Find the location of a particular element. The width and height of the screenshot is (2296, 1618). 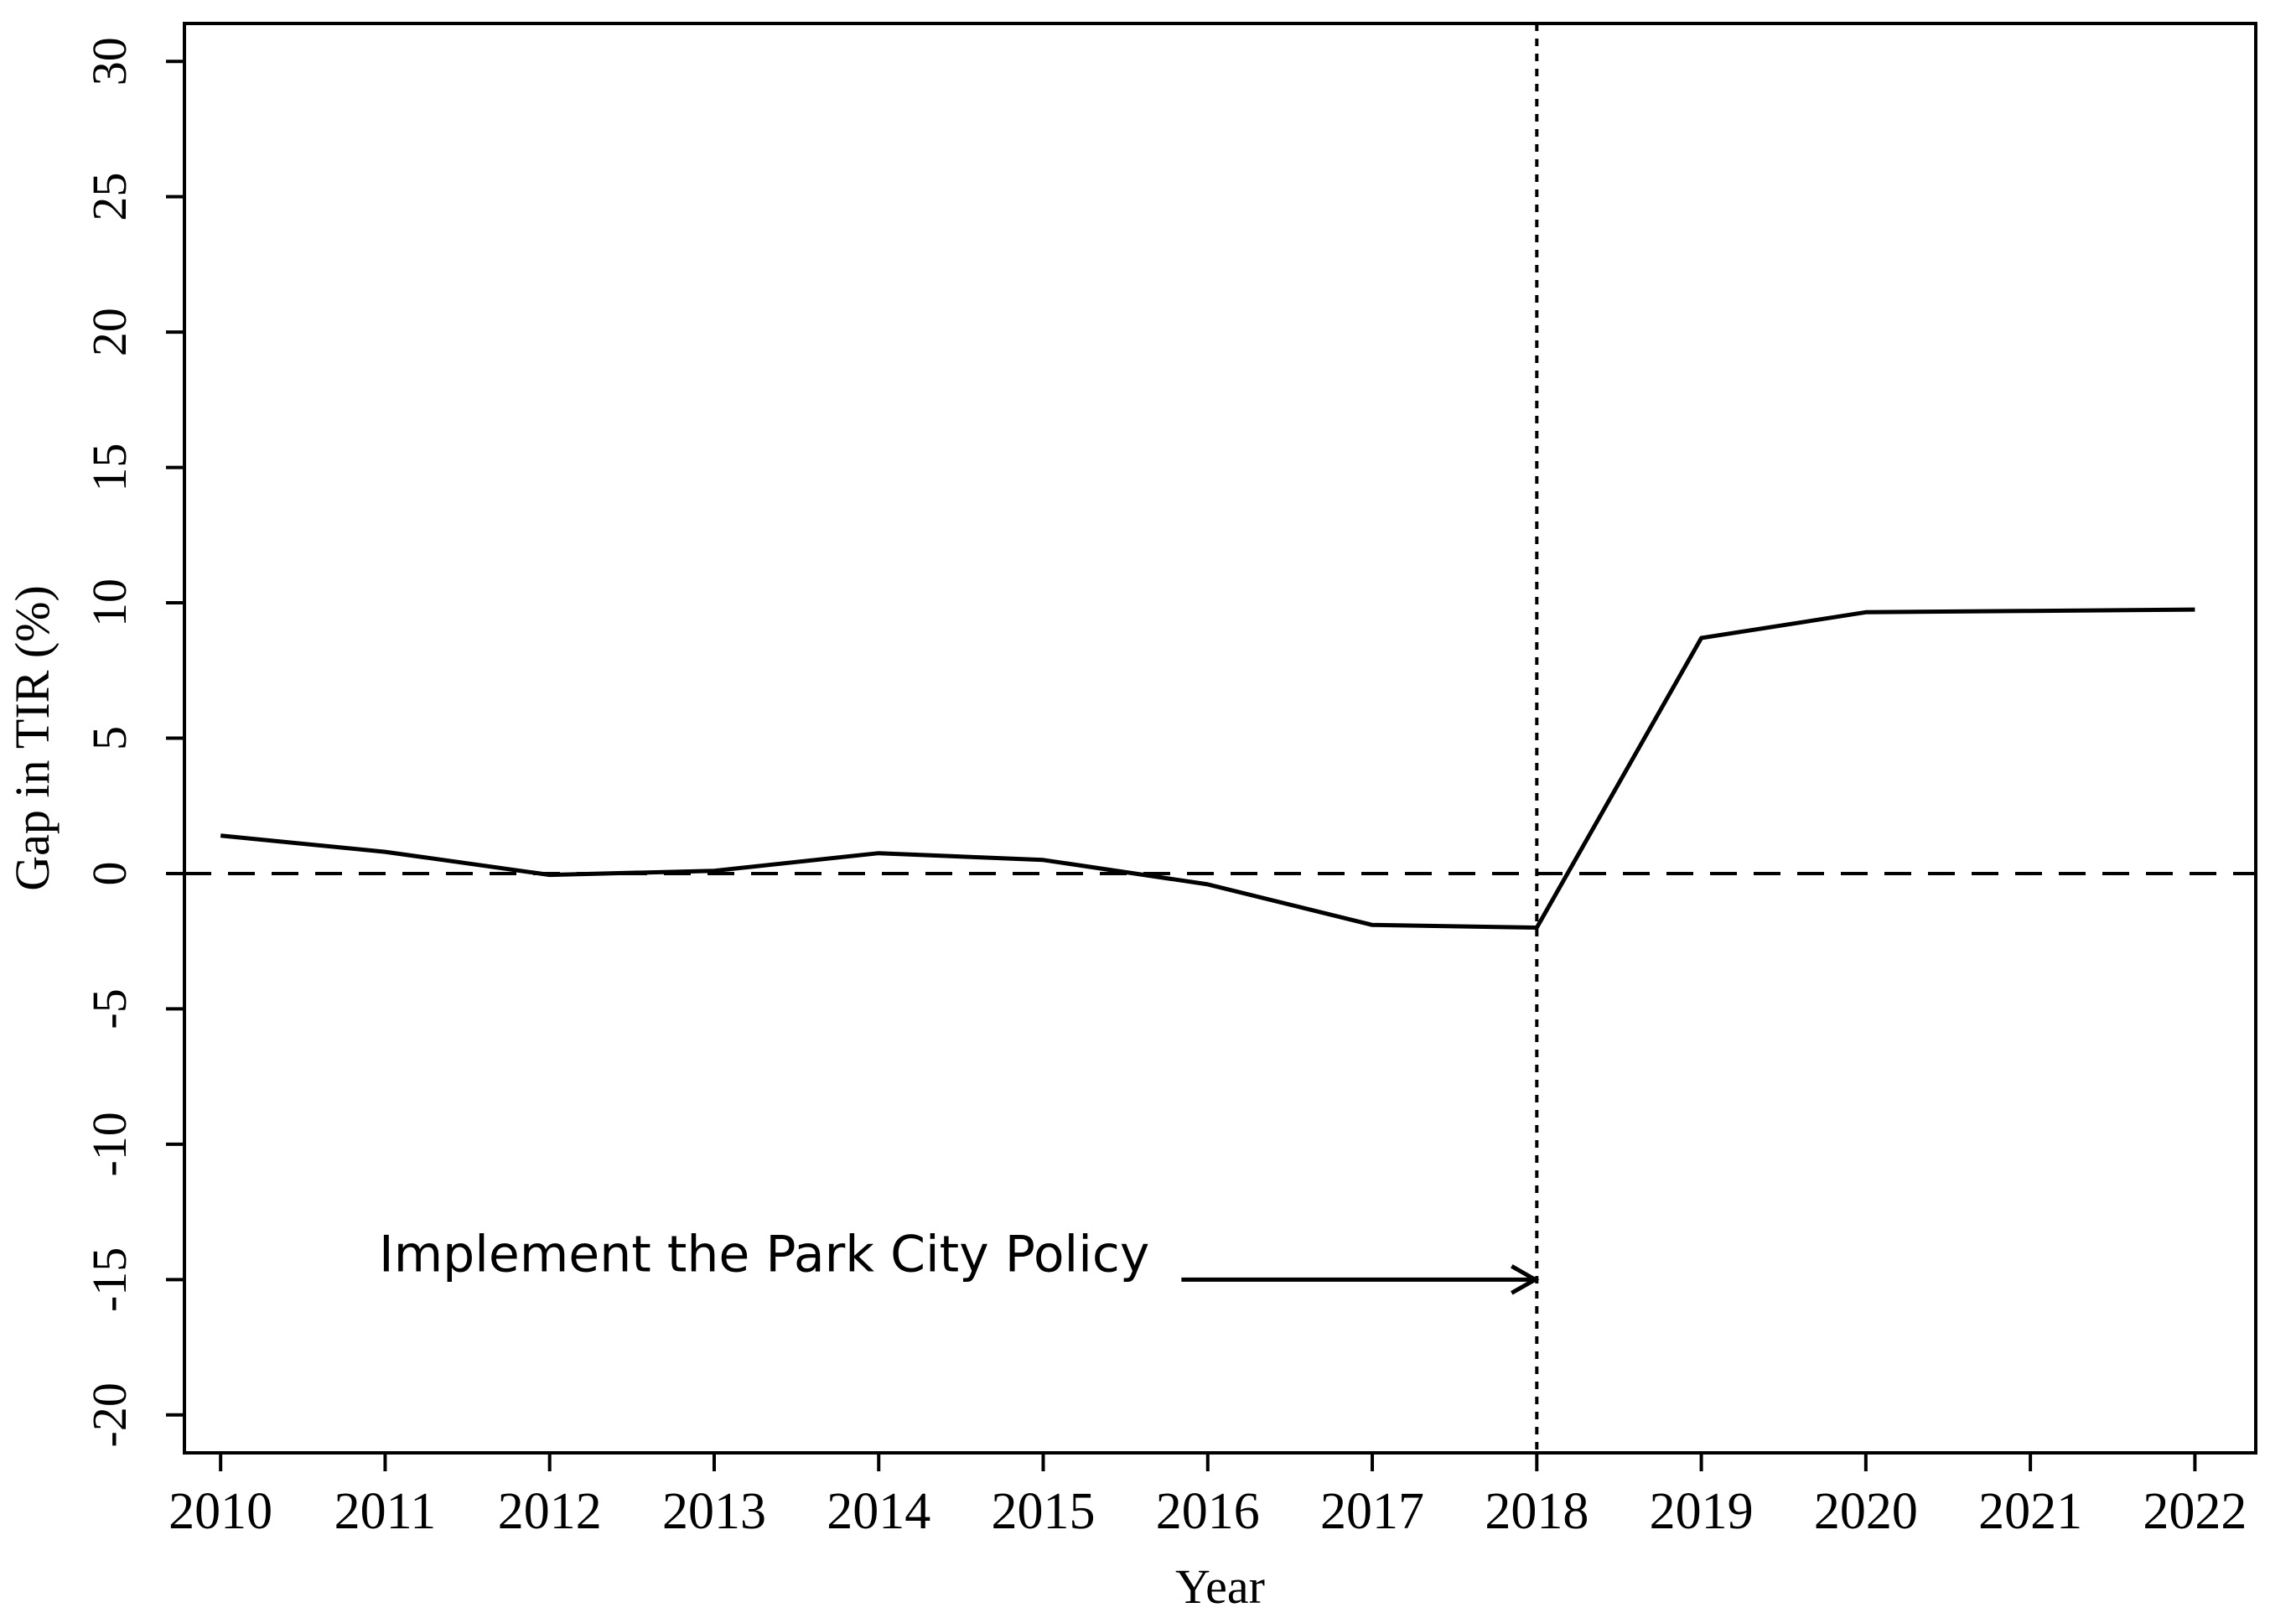

y-tick-label: 25 is located at coordinates (109, 197).